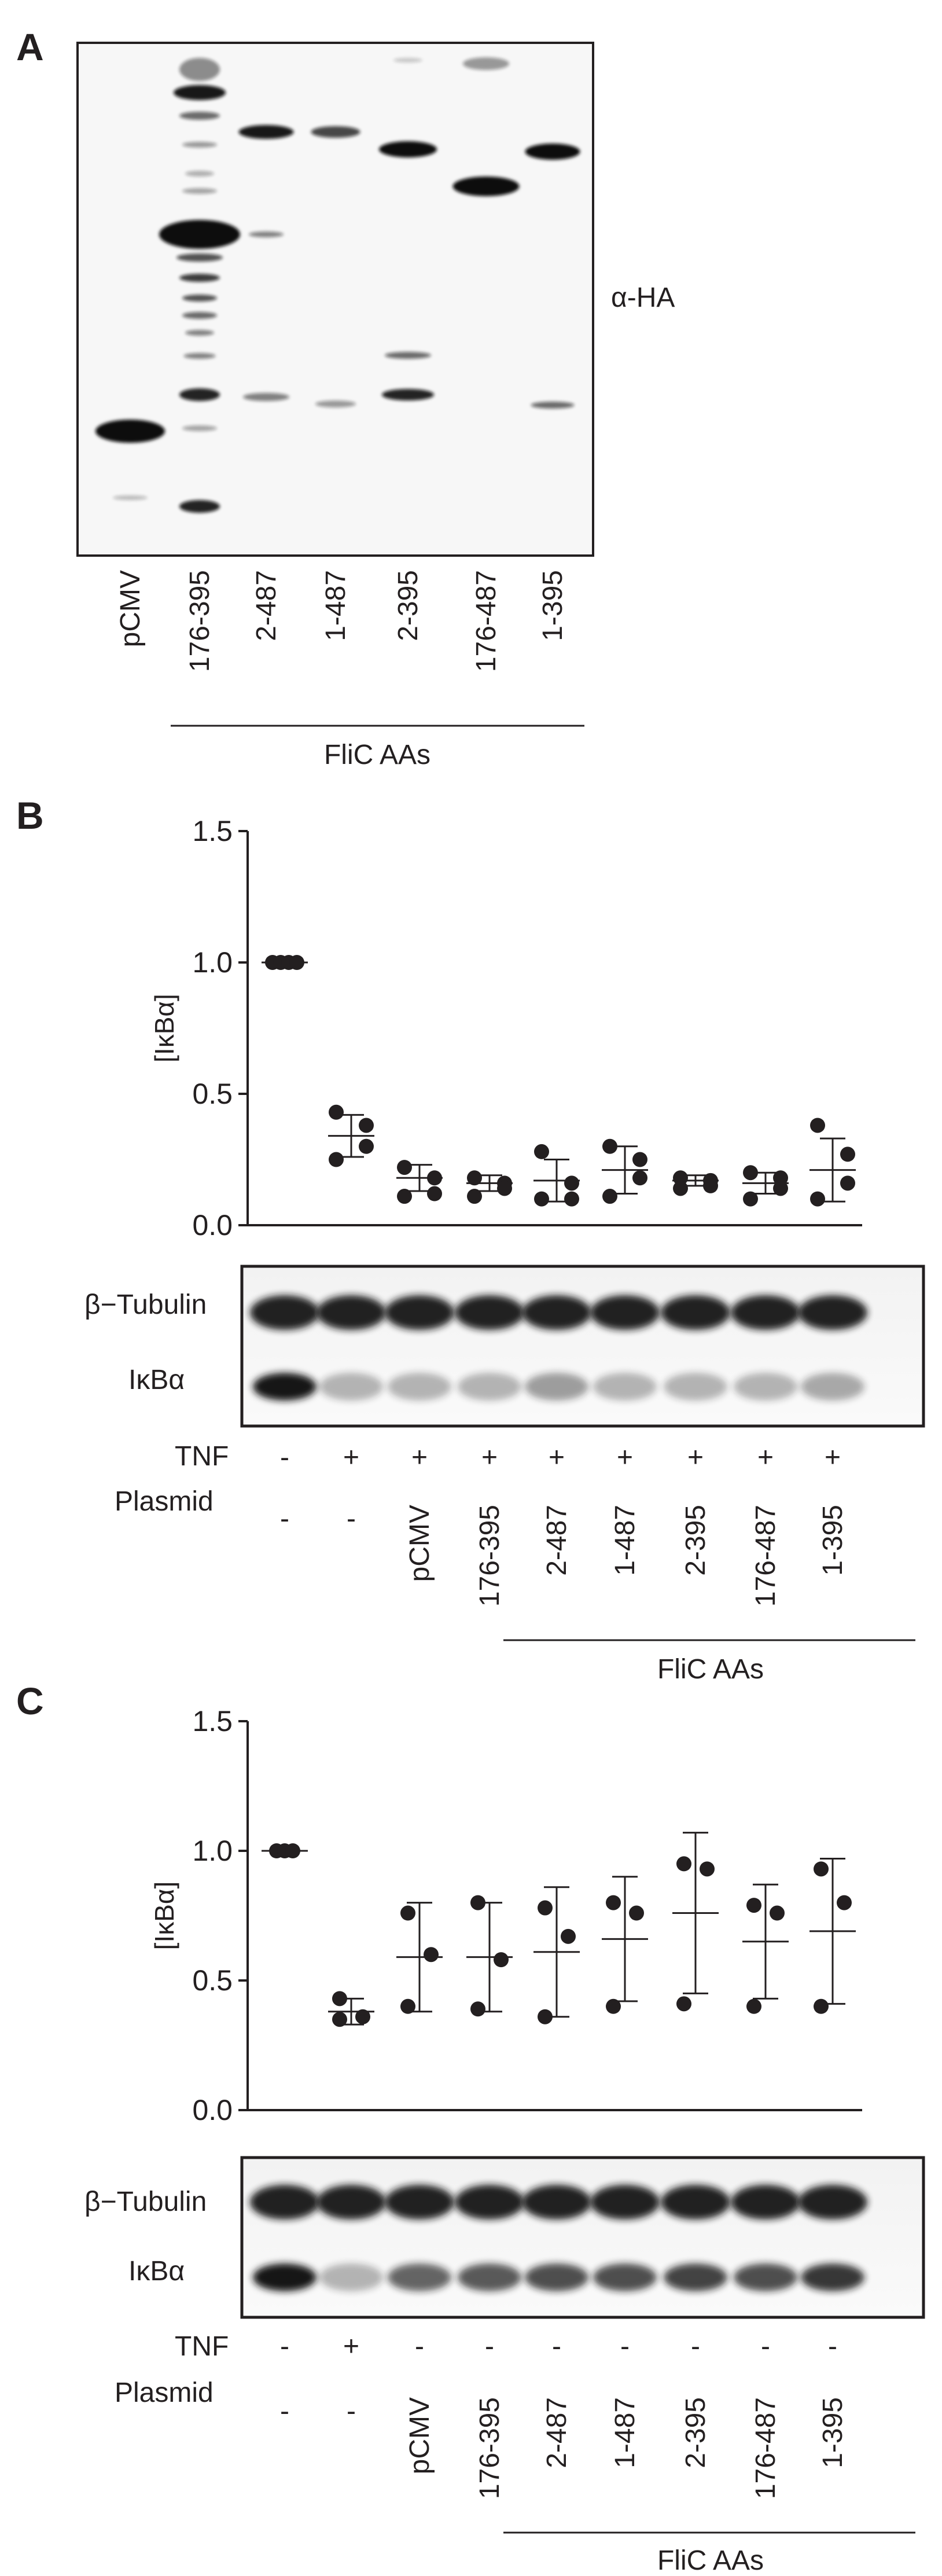 Image resolution: width=942 pixels, height=2576 pixels. Describe the element at coordinates (486, 621) in the screenshot. I see `lane-label: 176-487` at that location.